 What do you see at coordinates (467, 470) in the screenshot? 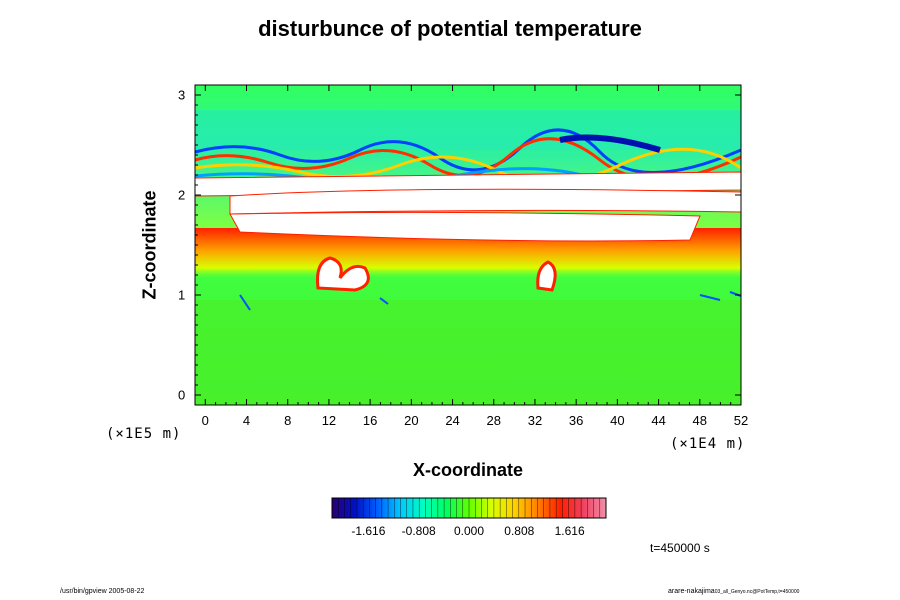
I see `x-axis-label: X-coordinate` at bounding box center [467, 470].